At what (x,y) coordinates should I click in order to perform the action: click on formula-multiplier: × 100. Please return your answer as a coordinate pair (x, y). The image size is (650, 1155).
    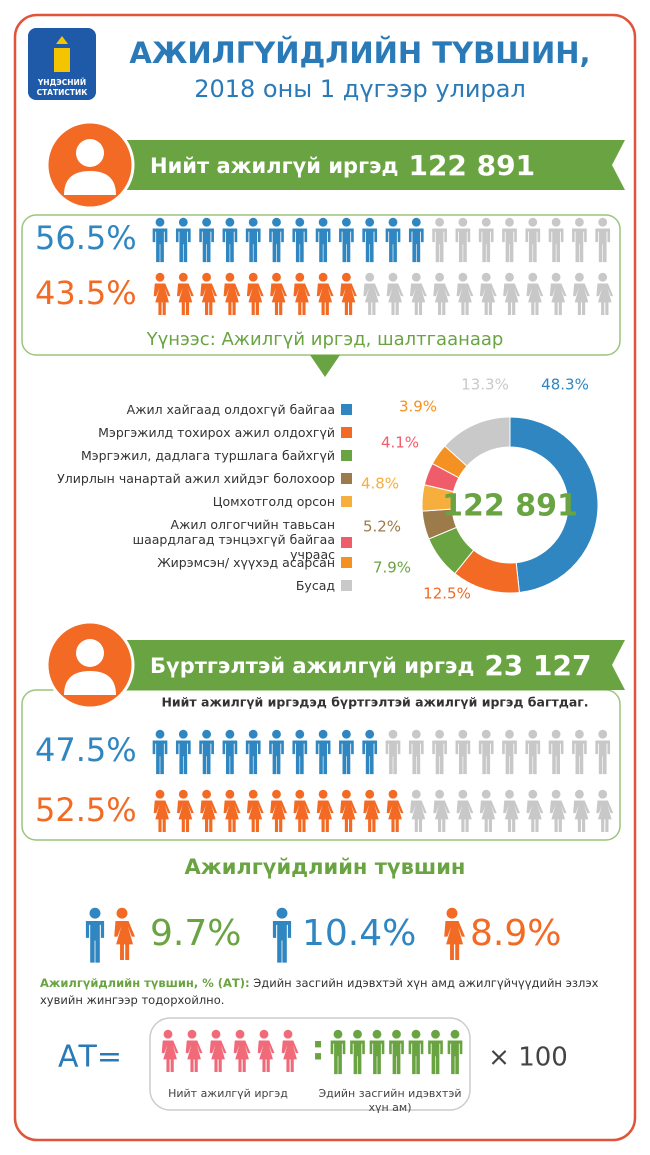
    Looking at the image, I should click on (528, 1058).